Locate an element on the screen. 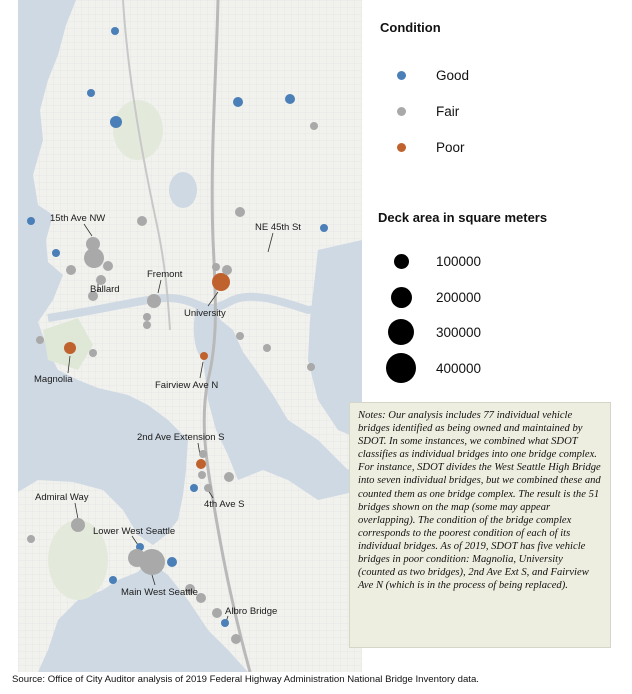  map-label-albro-bridge: Albro Bridge is located at coordinates (251, 611).